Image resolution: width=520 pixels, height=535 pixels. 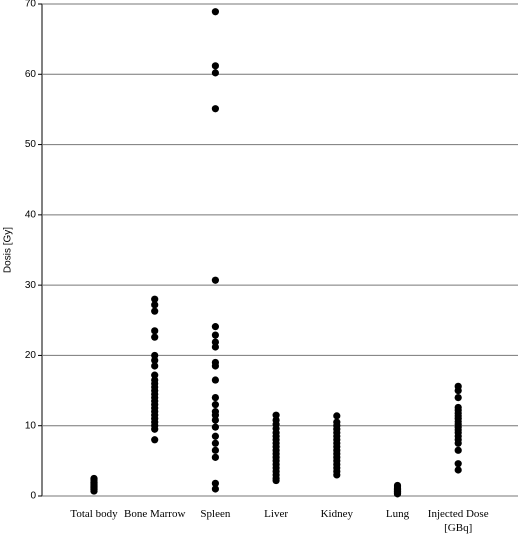 What do you see at coordinates (154, 514) in the screenshot?
I see `x-tick-label: Bone Marrow` at bounding box center [154, 514].